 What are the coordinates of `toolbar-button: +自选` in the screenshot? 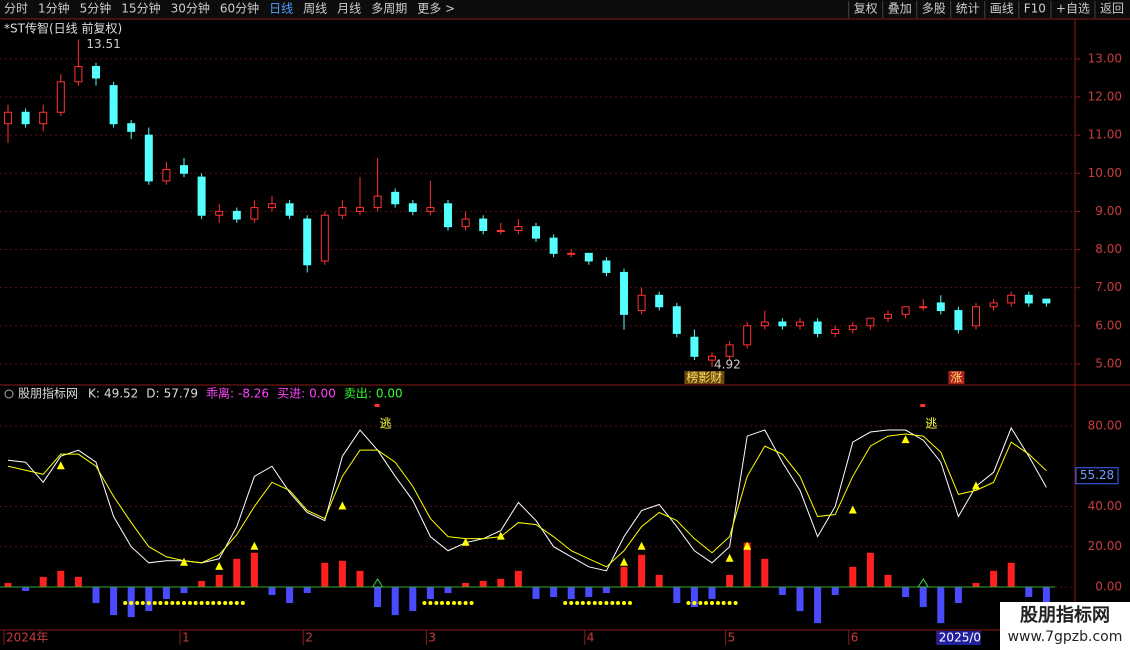 It's located at (1073, 9).